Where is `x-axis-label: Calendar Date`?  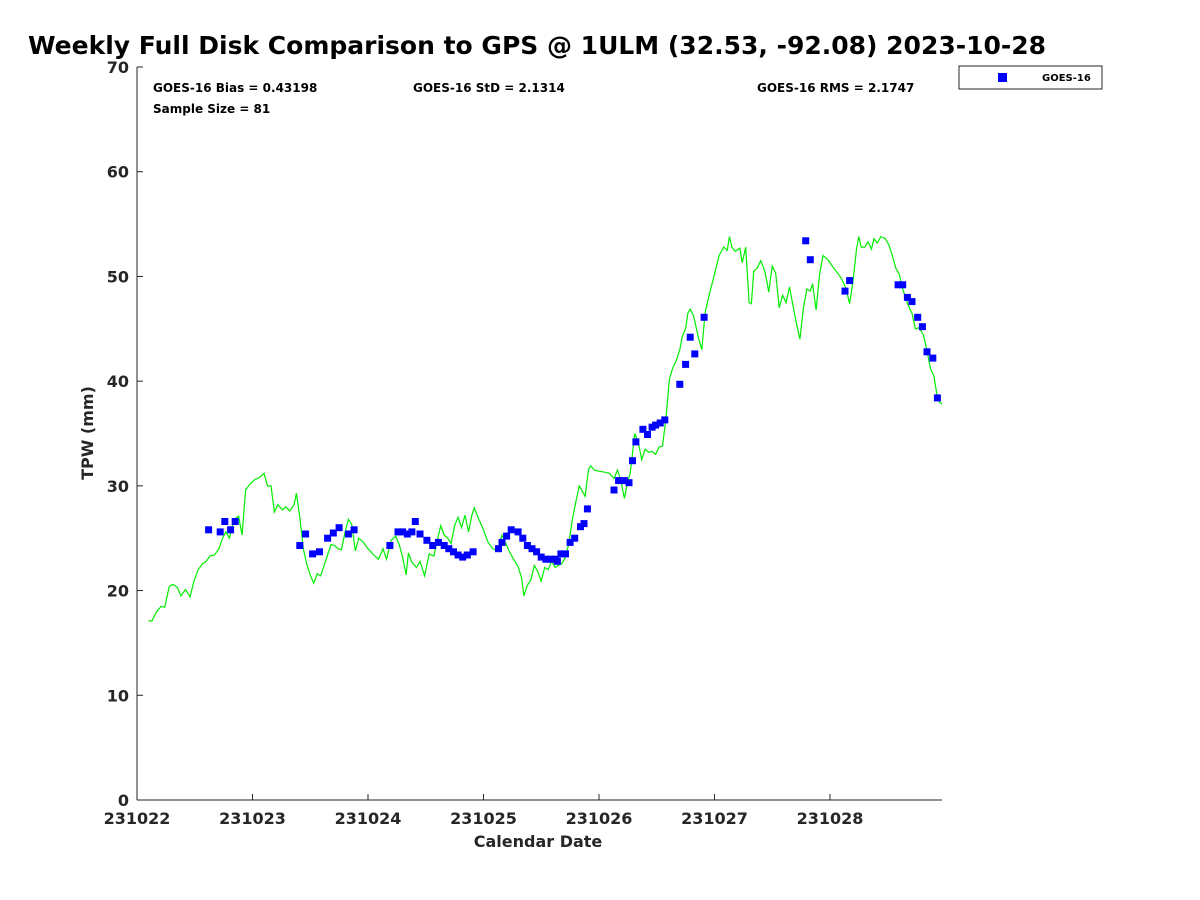 x-axis-label: Calendar Date is located at coordinates (538, 841).